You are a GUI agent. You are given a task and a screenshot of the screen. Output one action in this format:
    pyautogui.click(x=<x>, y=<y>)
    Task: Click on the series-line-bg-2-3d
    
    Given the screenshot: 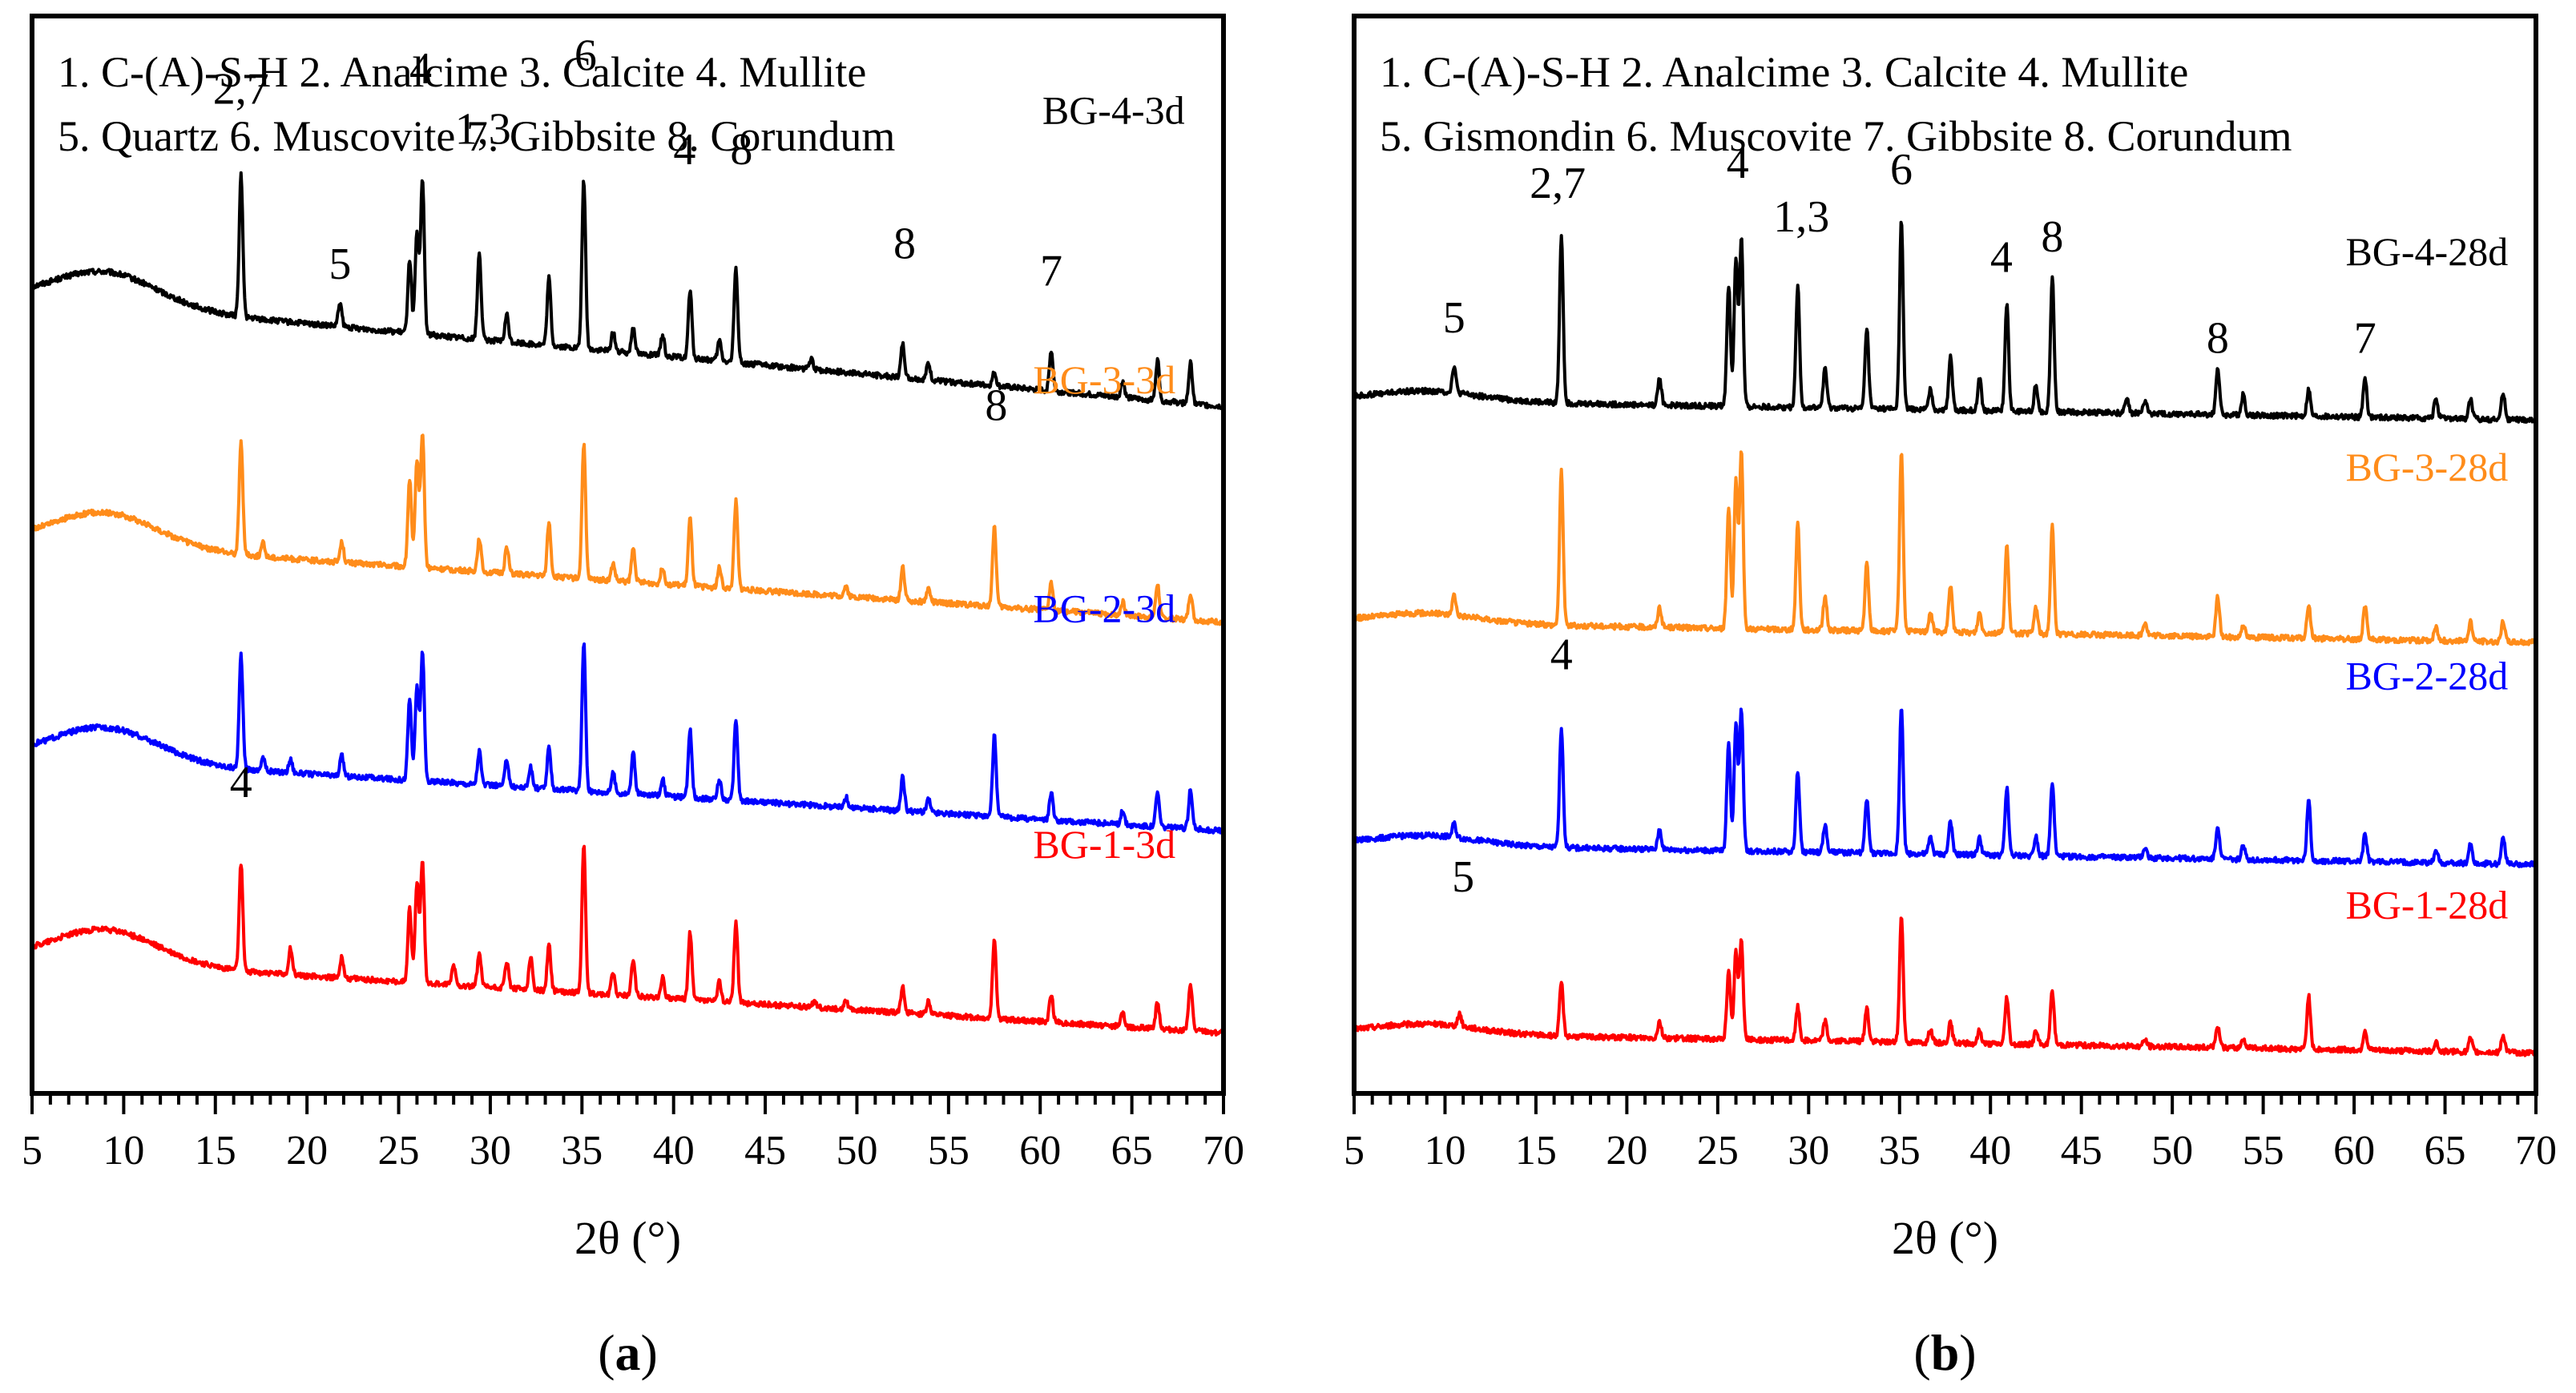 What is the action you would take?
    pyautogui.click(x=627, y=738)
    